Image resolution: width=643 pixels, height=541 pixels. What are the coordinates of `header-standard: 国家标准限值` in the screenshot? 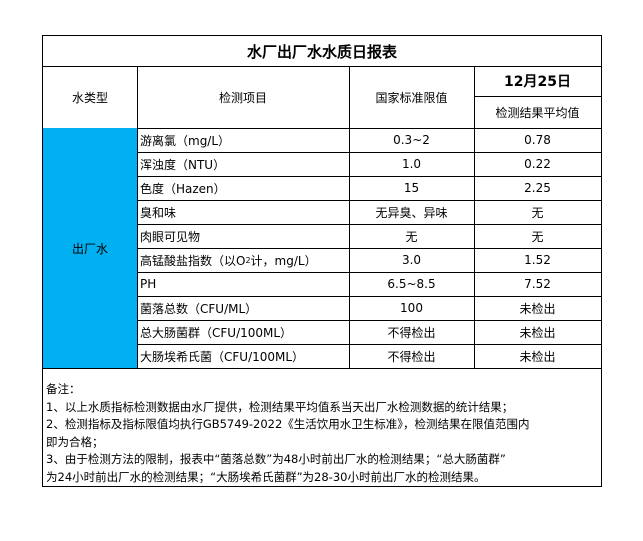 It's located at (411, 97).